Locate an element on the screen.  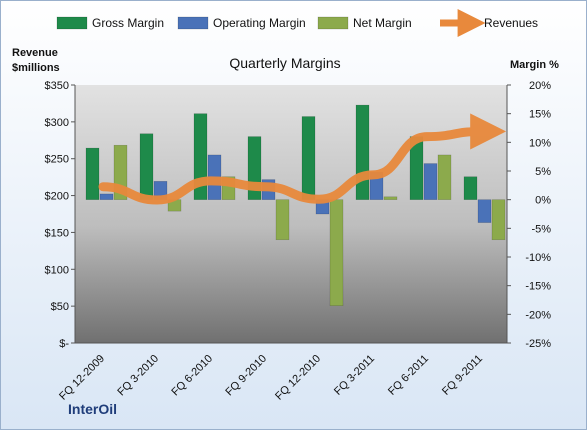
revenue-line-group is located at coordinates (302, 159).